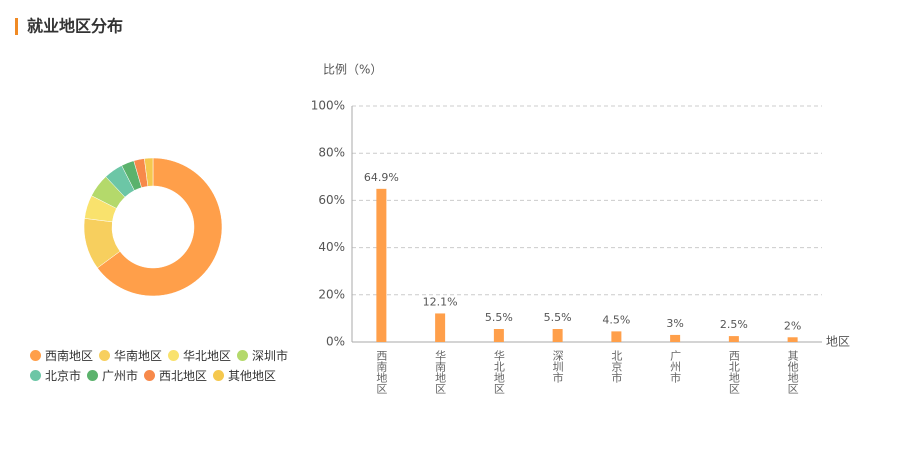 The height and width of the screenshot is (468, 900). Describe the element at coordinates (733, 372) in the screenshot. I see `x-tick-label: 西北地区` at that location.